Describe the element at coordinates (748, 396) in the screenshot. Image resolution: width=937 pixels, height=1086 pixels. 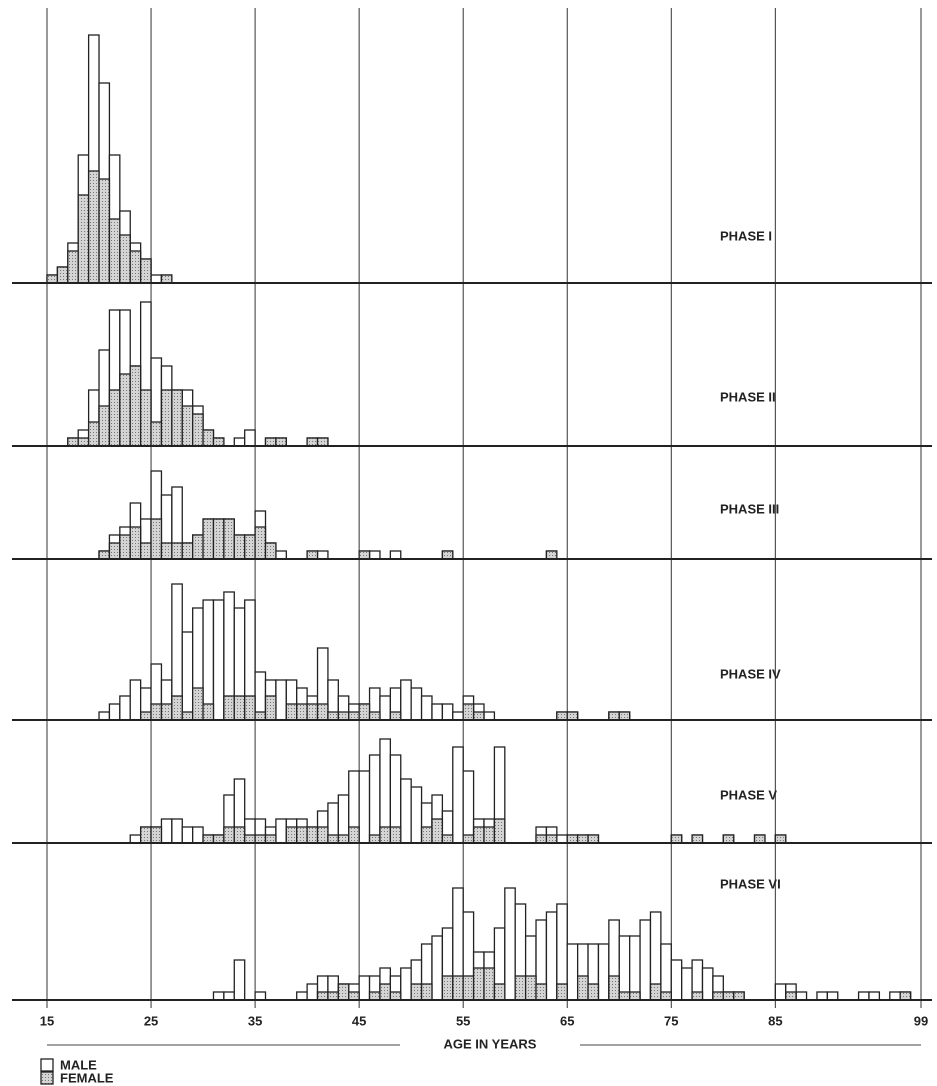
I see `panel-label: PHASE II` at that location.